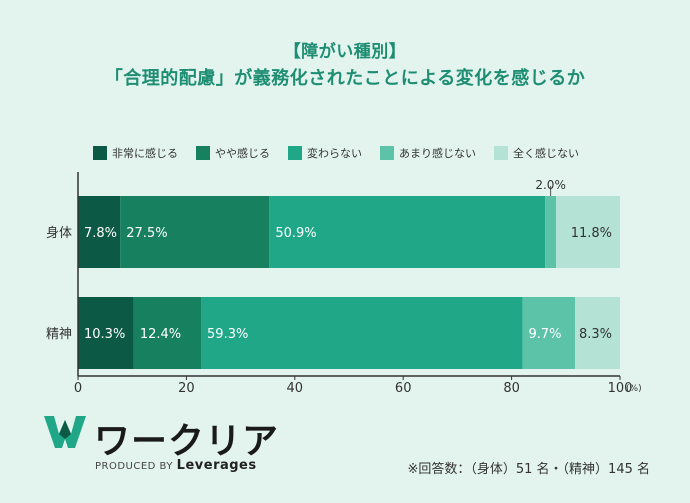 The image size is (690, 503). I want to click on legend-item: 変わらない, so click(325, 153).